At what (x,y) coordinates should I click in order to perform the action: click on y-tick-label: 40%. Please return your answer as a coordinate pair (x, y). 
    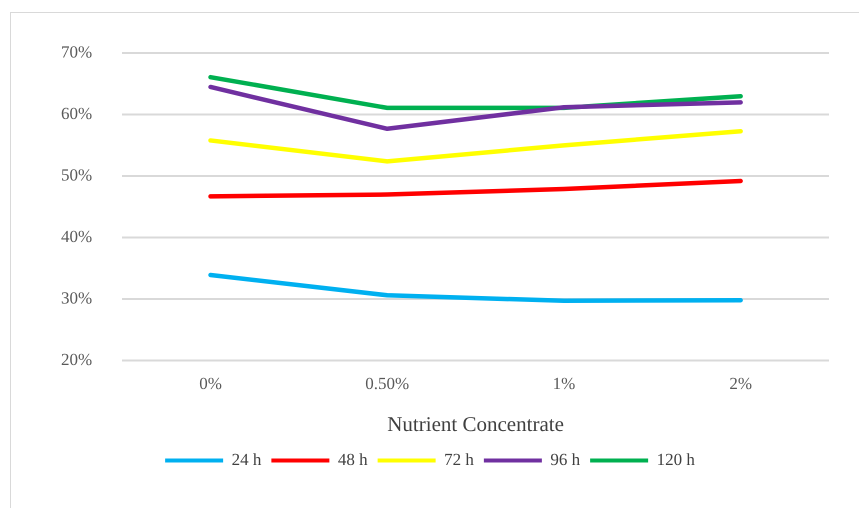
    Looking at the image, I should click on (76, 236).